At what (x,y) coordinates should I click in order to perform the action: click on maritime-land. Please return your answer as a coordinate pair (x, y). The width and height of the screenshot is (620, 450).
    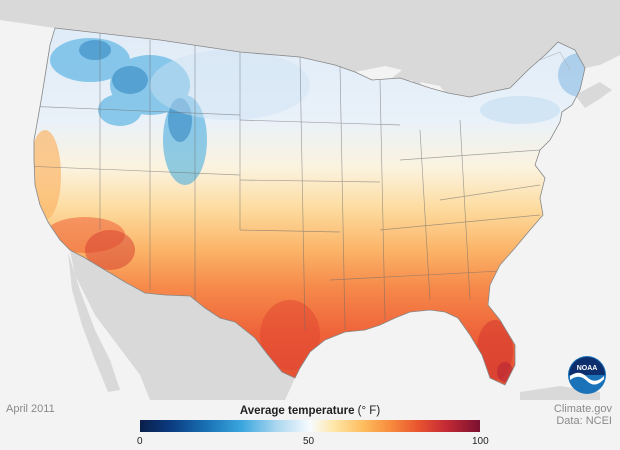
    Looking at the image, I should click on (593, 95).